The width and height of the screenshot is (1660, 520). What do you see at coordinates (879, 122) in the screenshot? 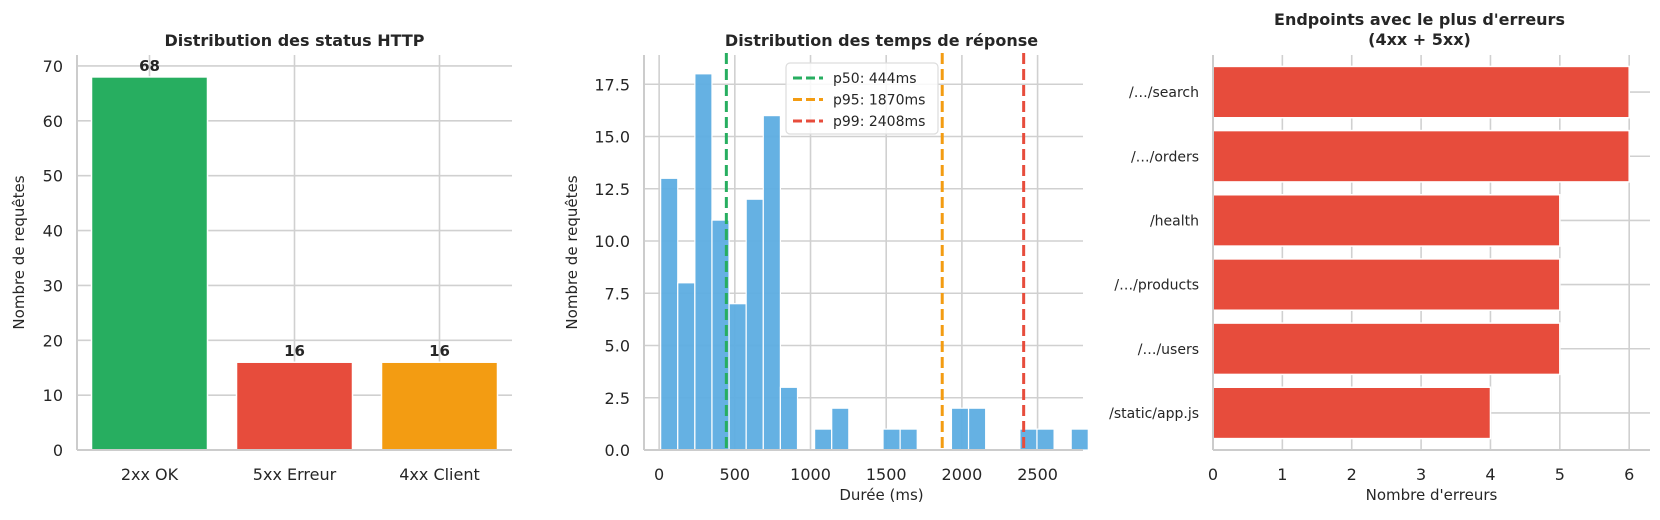
I see `legend-label: p99: 2408ms` at bounding box center [879, 122].